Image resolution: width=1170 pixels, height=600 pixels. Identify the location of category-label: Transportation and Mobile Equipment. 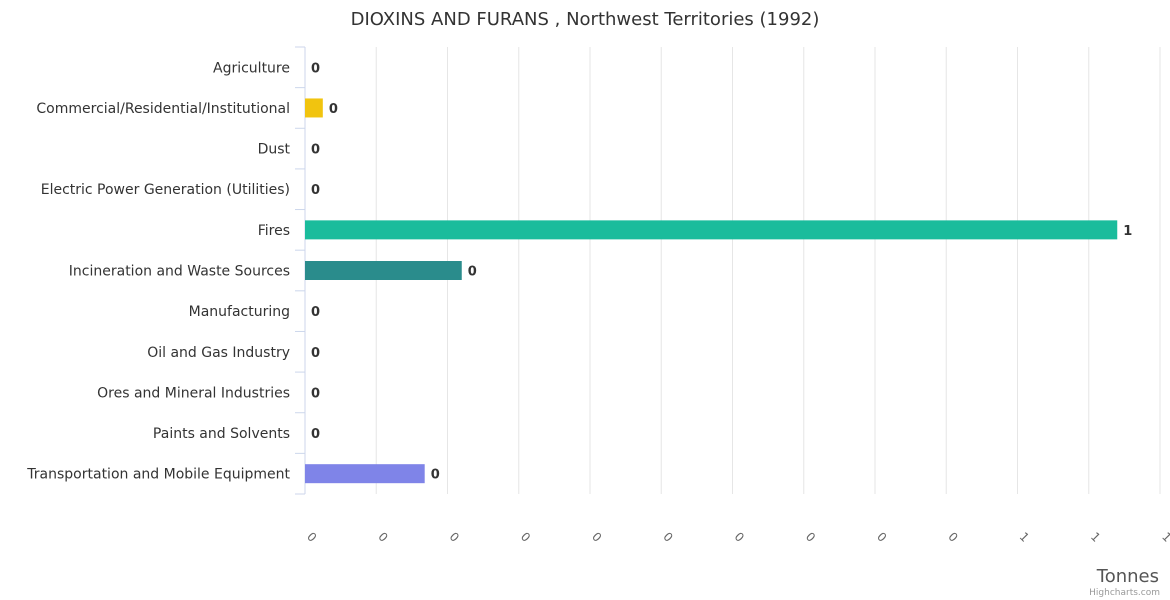
(158, 475).